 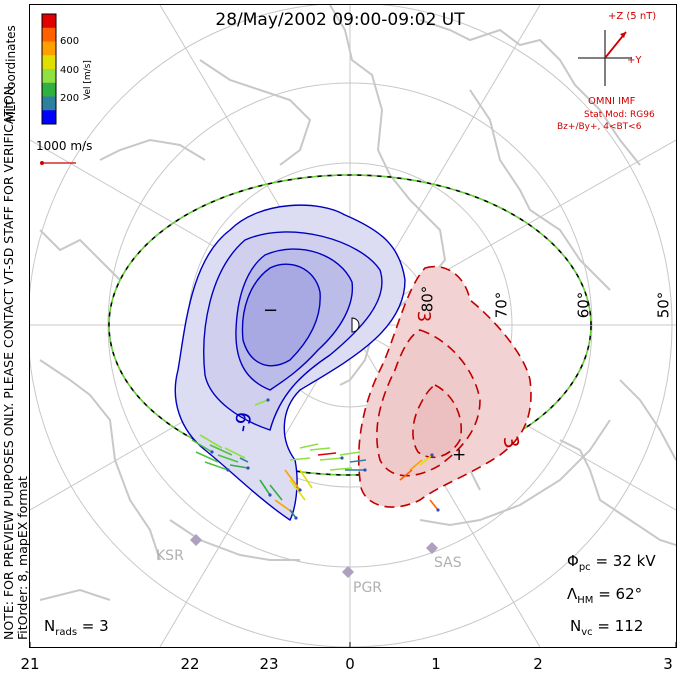 I want to click on stat-lambda-sub: HM, so click(x=585, y=600).